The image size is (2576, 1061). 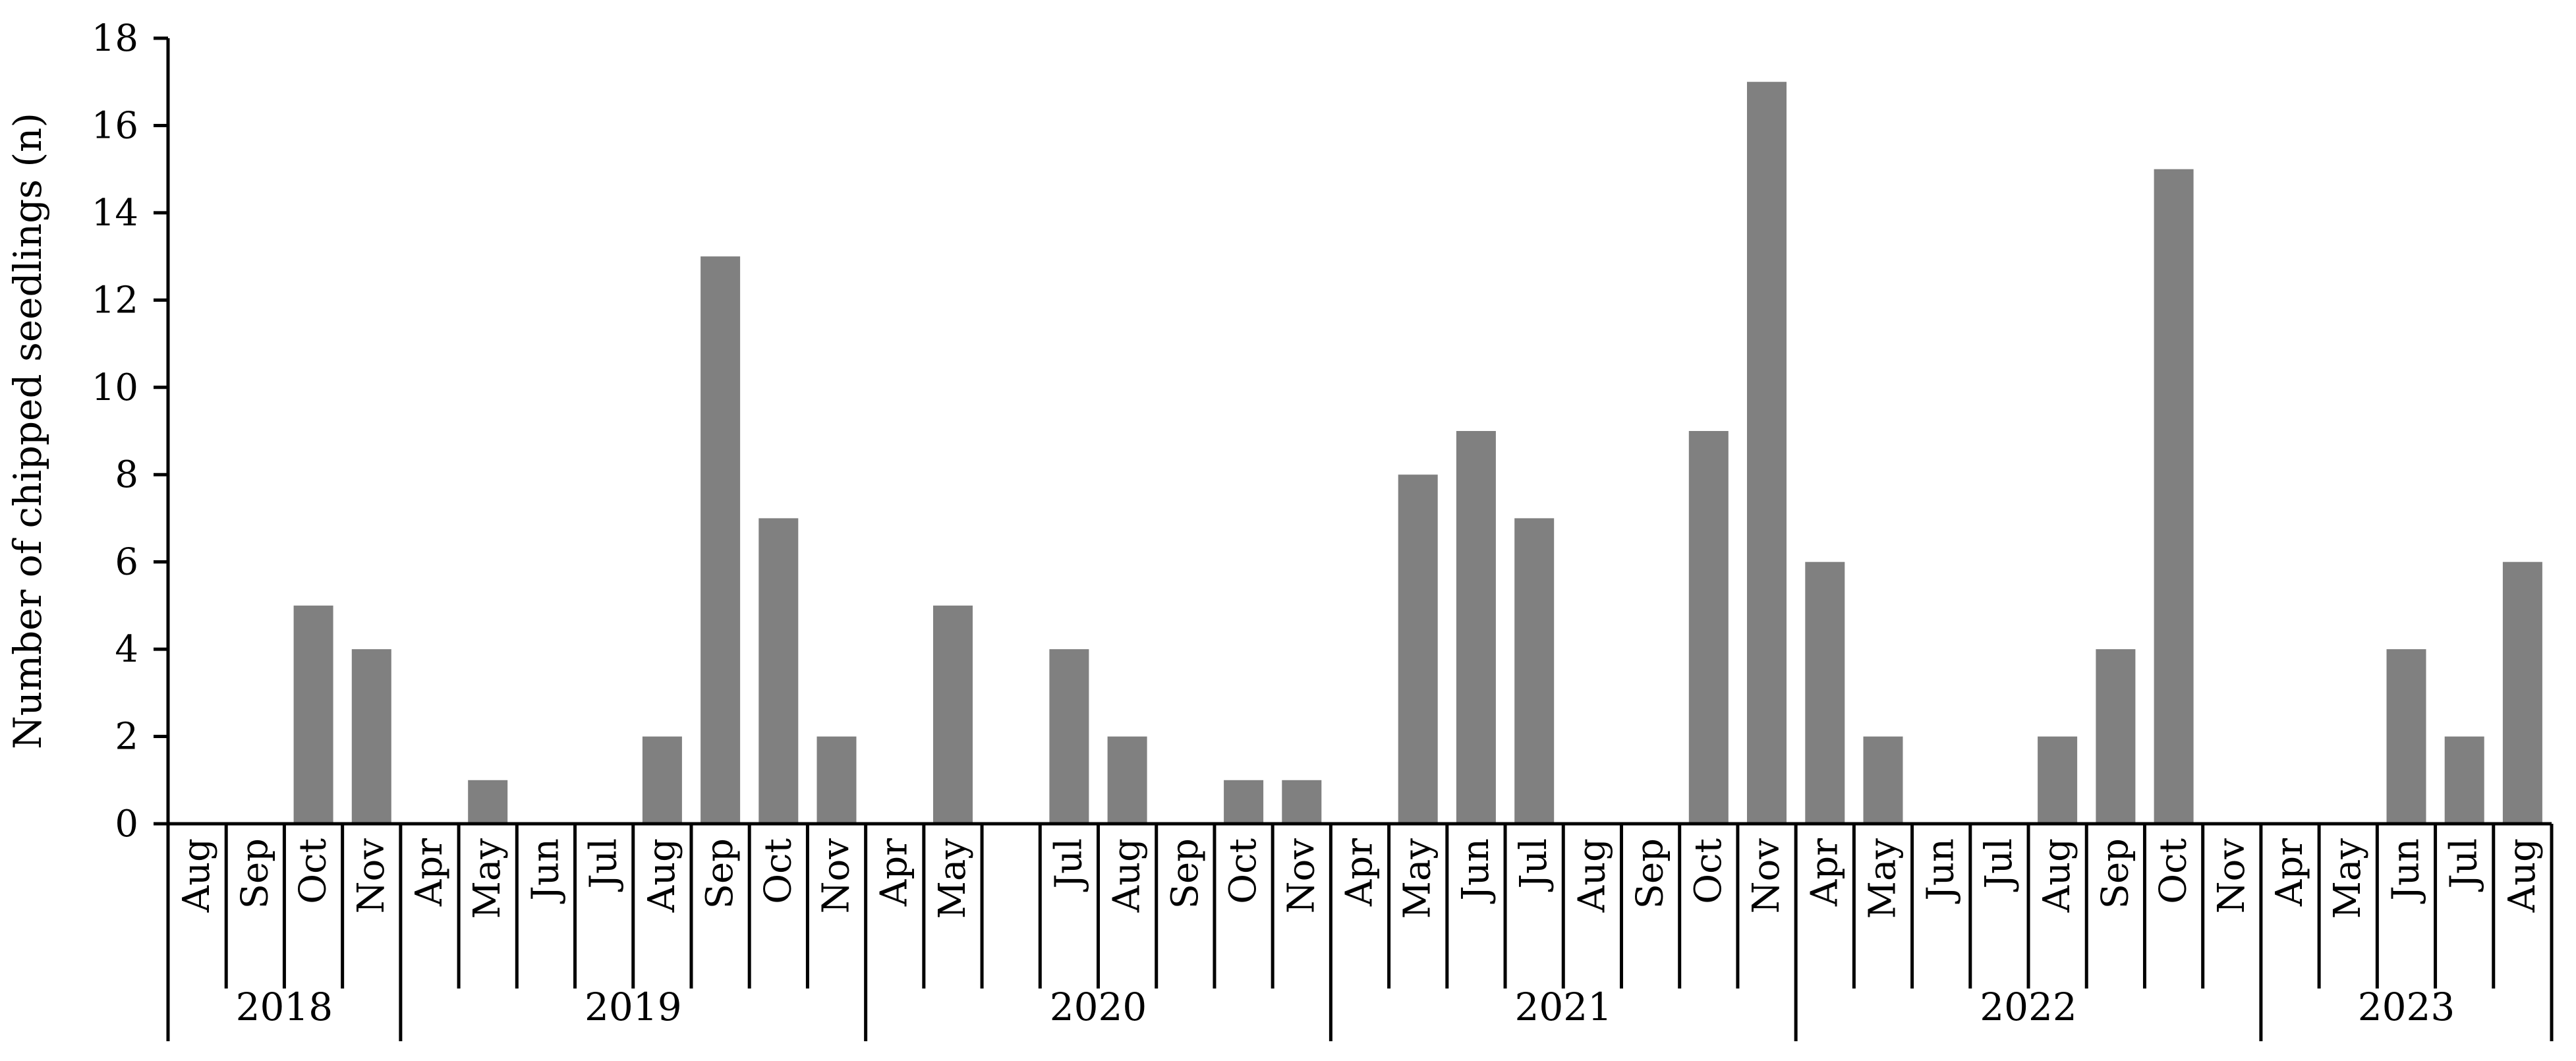 I want to click on y-tick-label: 0, so click(x=127, y=824).